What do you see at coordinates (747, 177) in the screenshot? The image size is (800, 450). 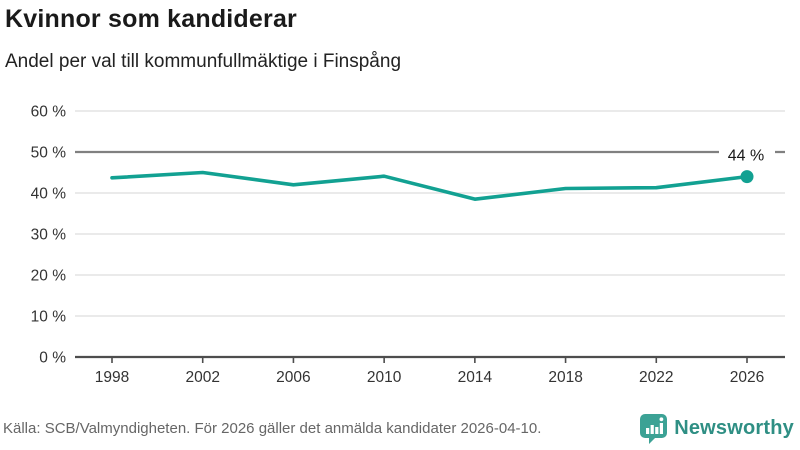 I see `data-point-2026` at bounding box center [747, 177].